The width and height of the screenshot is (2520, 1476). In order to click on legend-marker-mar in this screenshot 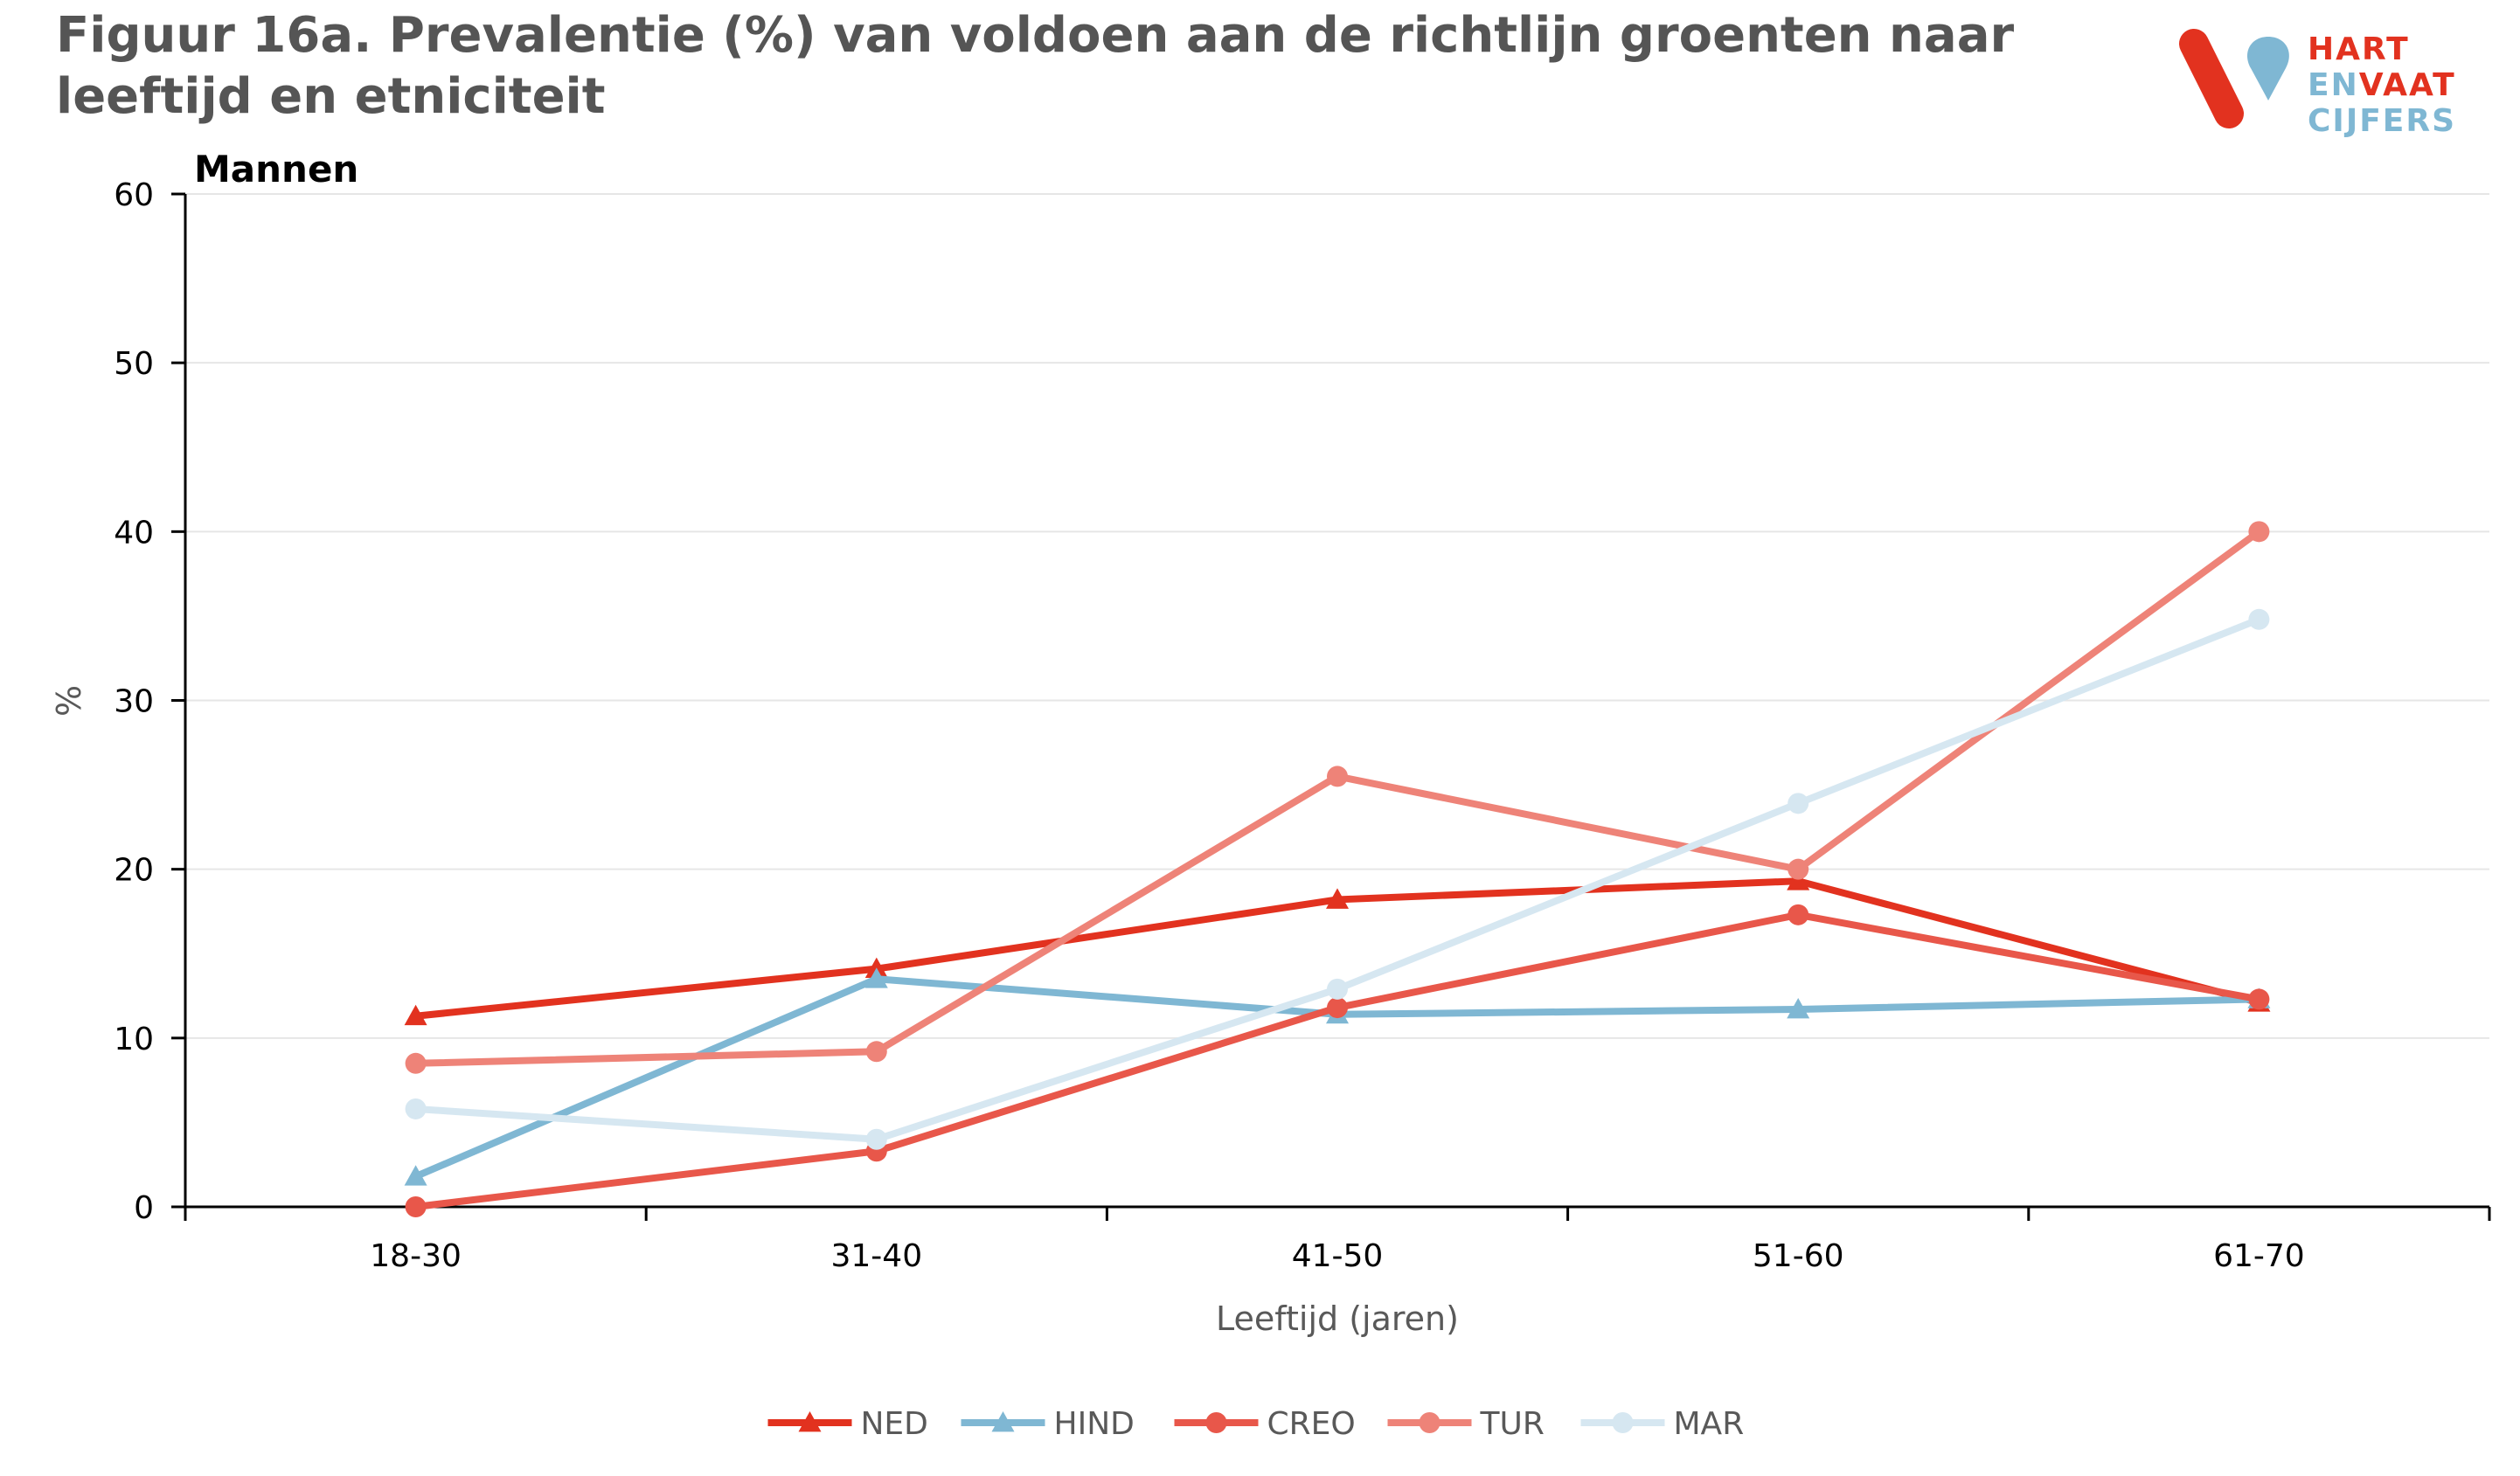, I will do `click(1623, 1422)`.